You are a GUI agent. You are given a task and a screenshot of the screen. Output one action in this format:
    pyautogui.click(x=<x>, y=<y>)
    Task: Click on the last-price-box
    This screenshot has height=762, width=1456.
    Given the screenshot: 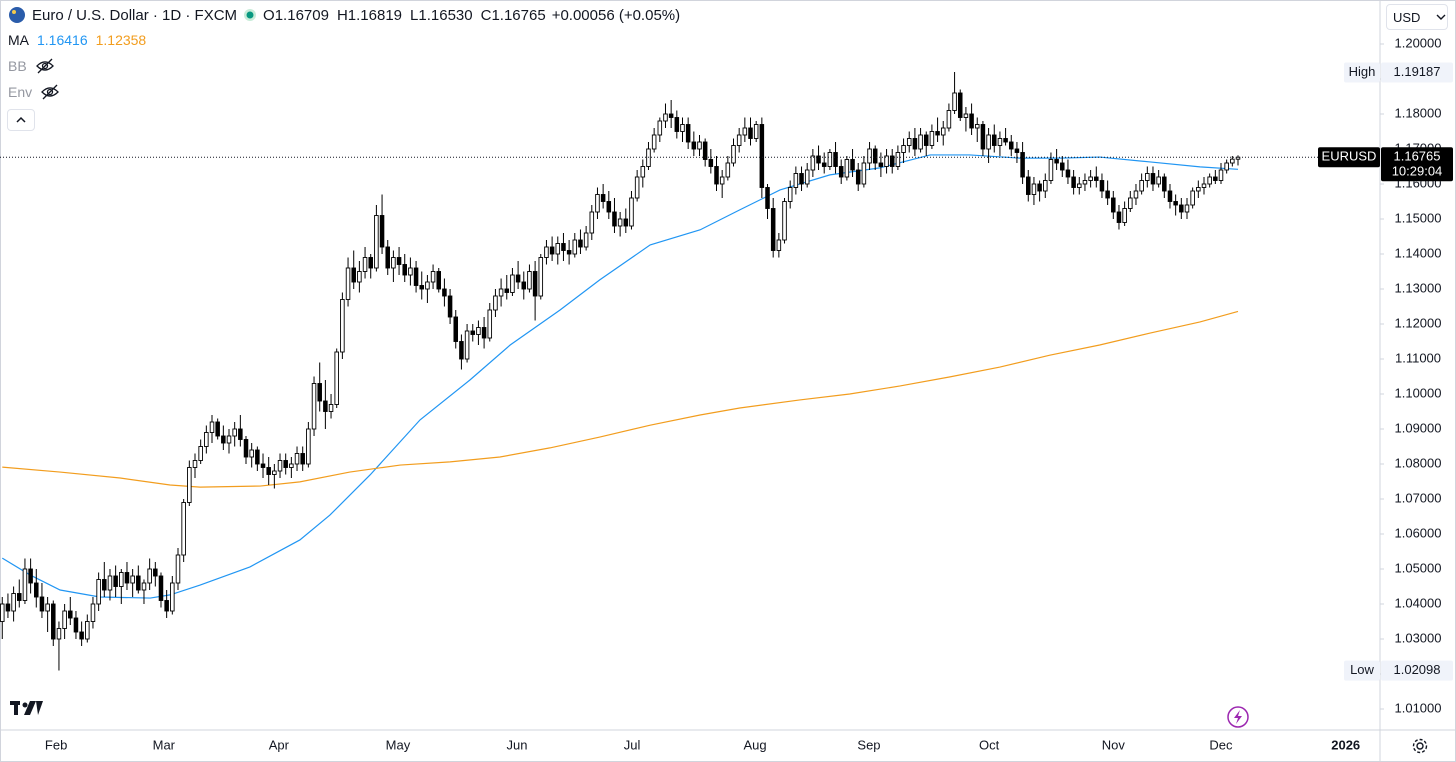 What is the action you would take?
    pyautogui.click(x=1417, y=164)
    